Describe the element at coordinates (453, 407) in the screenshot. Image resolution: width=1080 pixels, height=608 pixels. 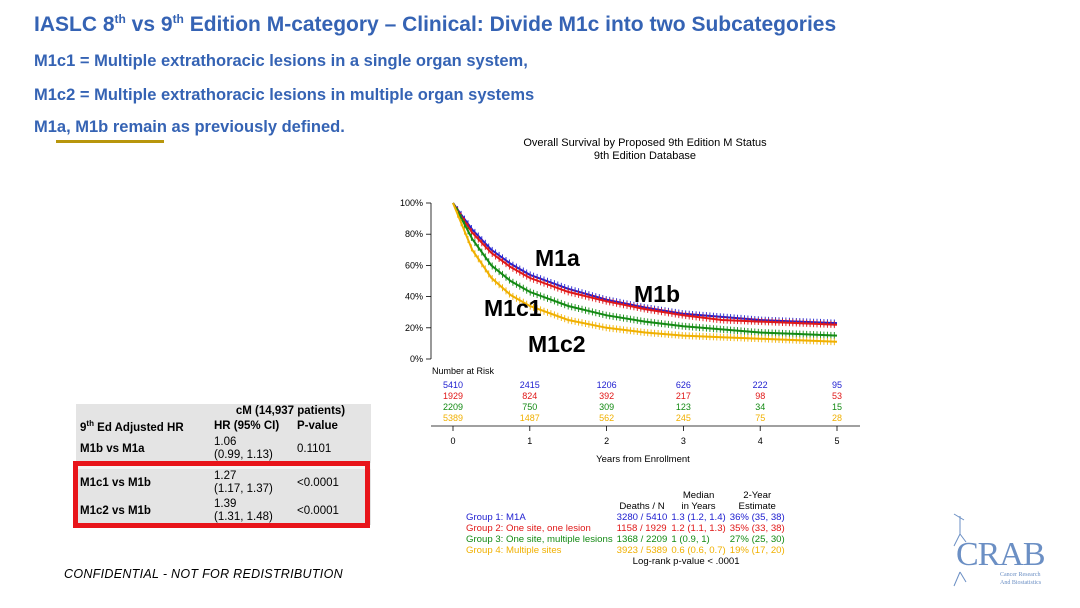
I see `risk-count: 2209` at that location.